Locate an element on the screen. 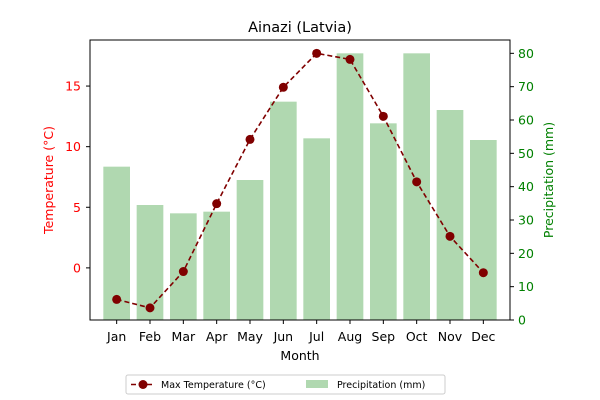 The height and width of the screenshot is (400, 600). x-tick-label: Sep is located at coordinates (384, 336).